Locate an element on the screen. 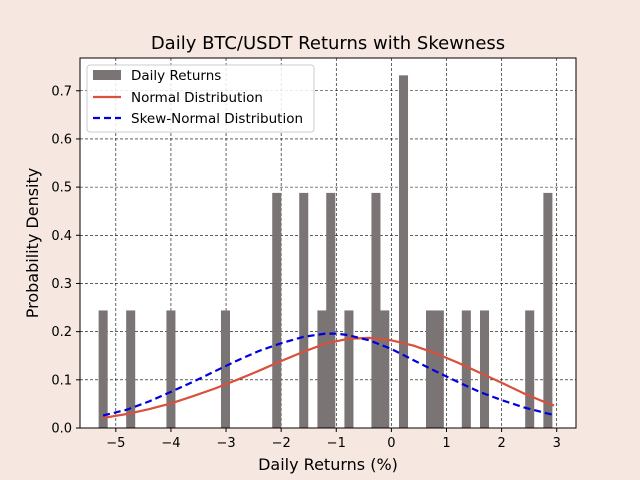  x-tick-label: −5 is located at coordinates (115, 443).